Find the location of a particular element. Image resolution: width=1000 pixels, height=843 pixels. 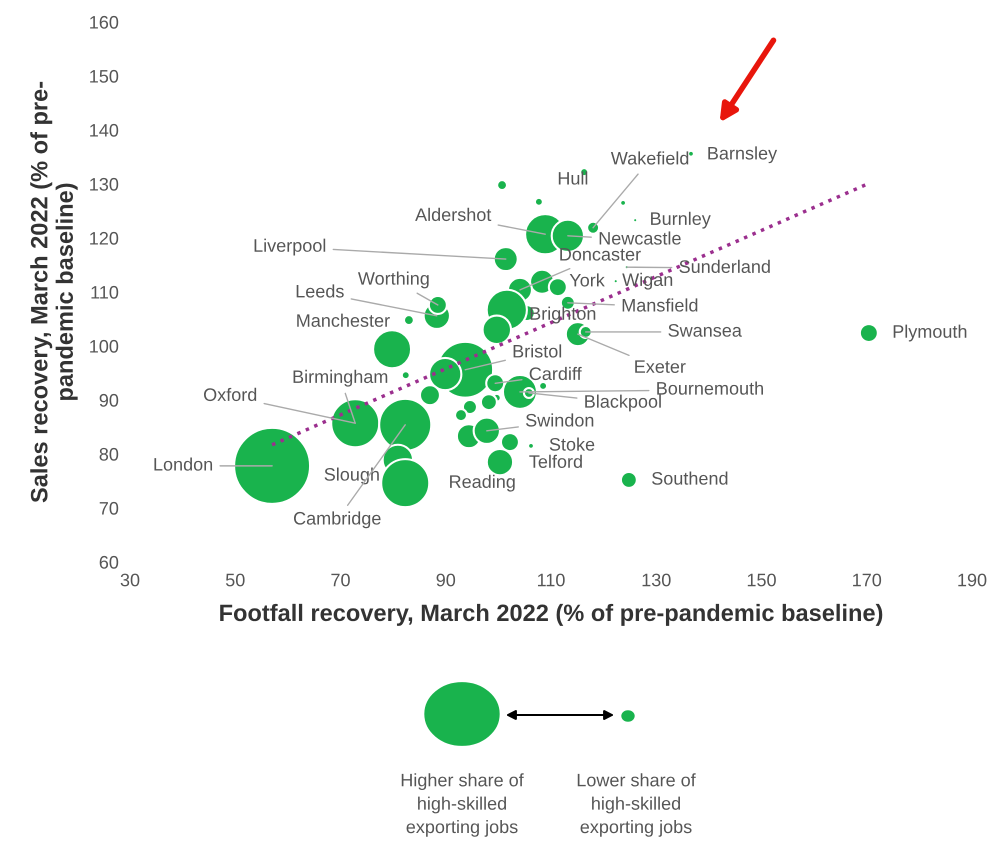

y-tick-label: 100 is located at coordinates (104, 346).